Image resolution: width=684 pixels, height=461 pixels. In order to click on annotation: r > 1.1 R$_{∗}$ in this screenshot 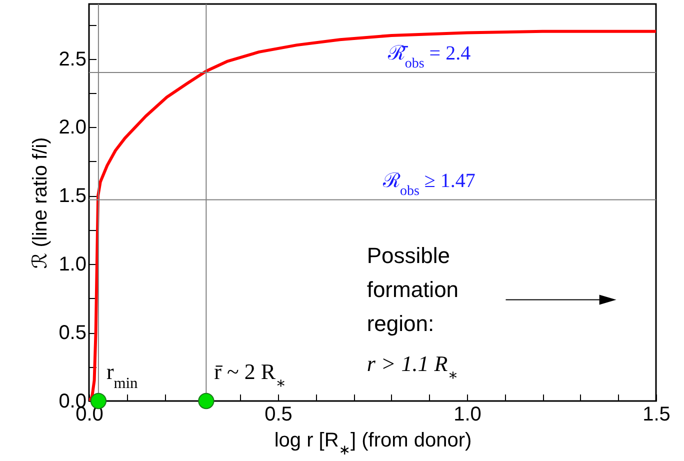, I will do `click(412, 367)`.